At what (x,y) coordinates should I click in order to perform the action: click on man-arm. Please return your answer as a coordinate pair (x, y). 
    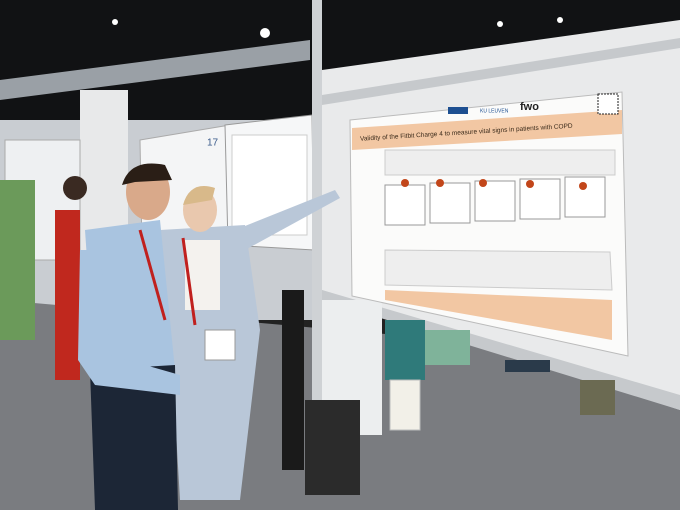
    Looking at the image, I should click on (129, 322).